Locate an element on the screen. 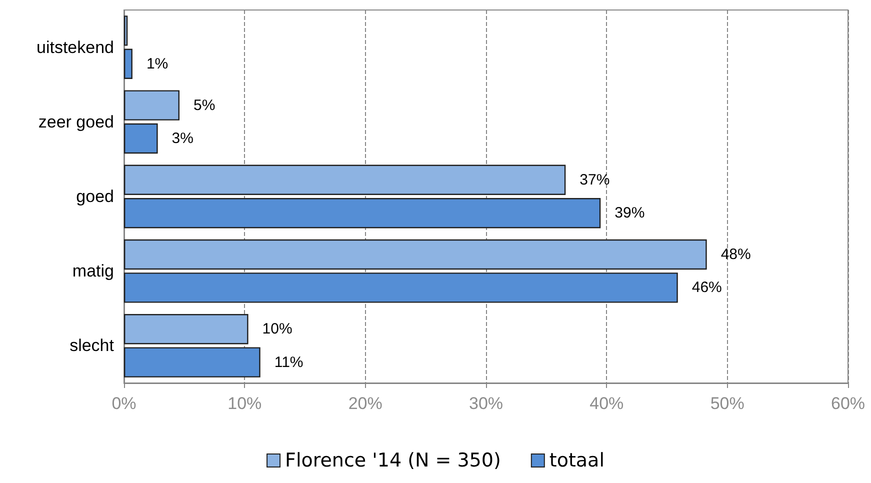 This screenshot has height=483, width=871. x-tick-label: 60% is located at coordinates (848, 403).